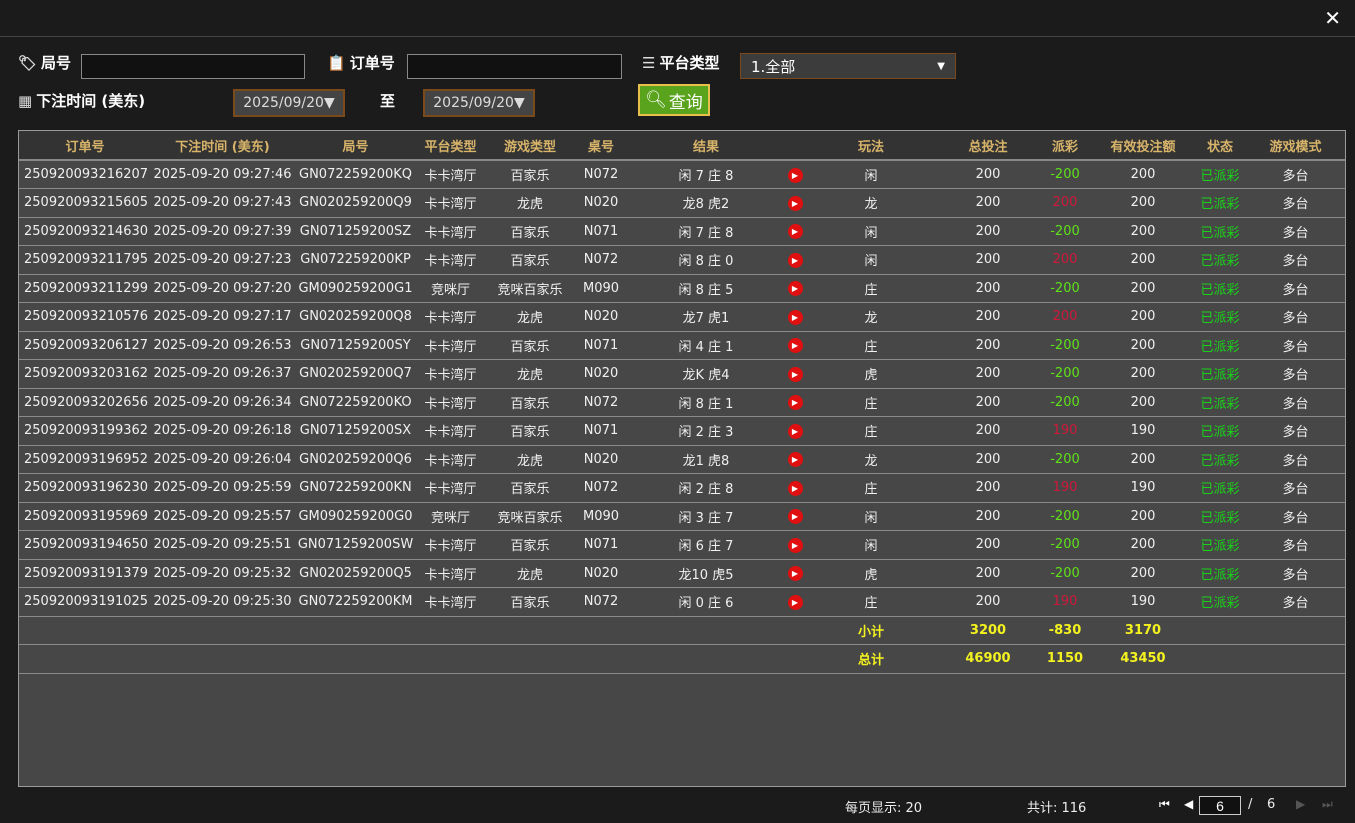 This screenshot has height=823, width=1355. What do you see at coordinates (355, 516) in the screenshot?
I see `round-id-cell: GM090259200G0` at bounding box center [355, 516].